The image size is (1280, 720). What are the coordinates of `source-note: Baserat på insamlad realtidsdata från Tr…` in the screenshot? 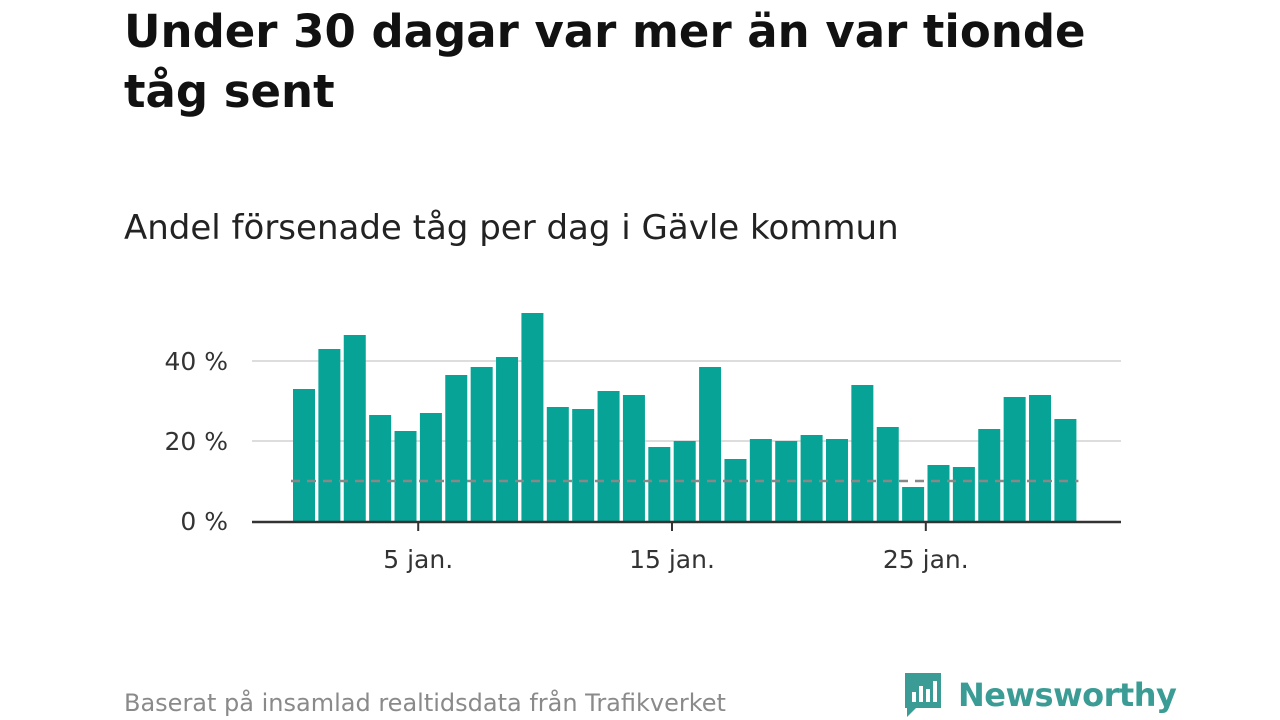 It's located at (425, 703).